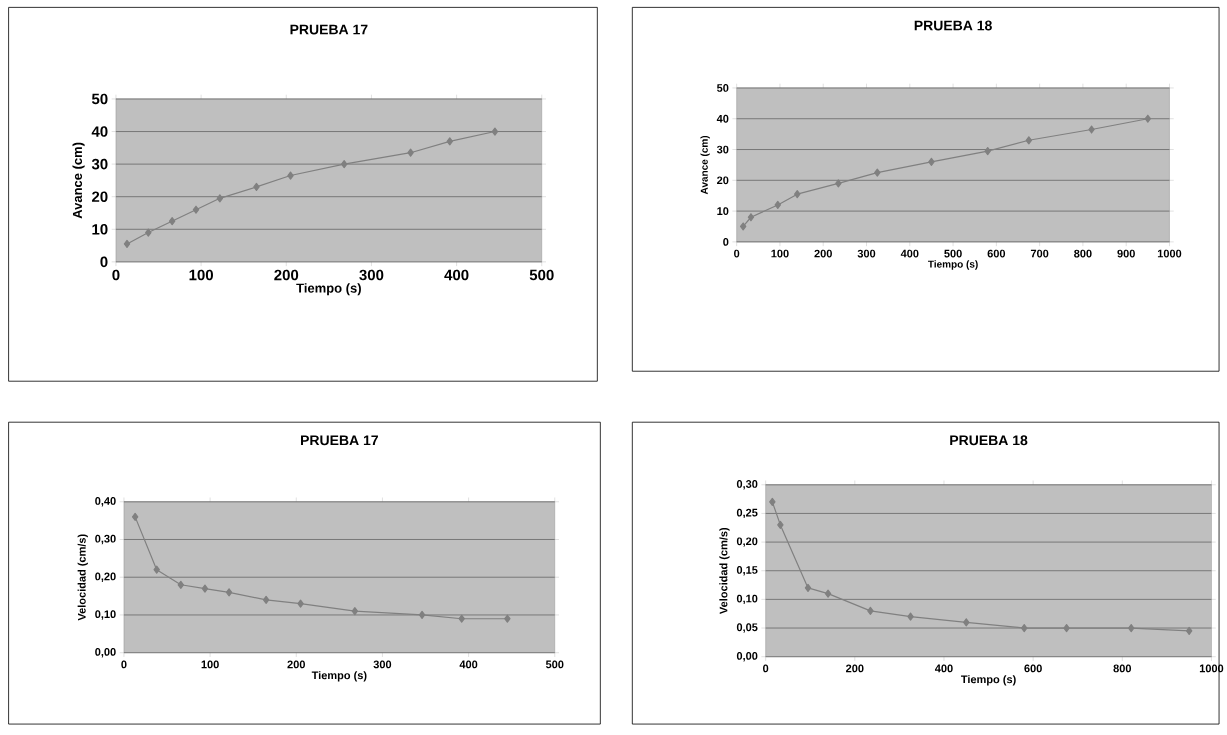 The width and height of the screenshot is (1227, 735). What do you see at coordinates (726, 242) in the screenshot?
I see `y-tick-label: 0` at bounding box center [726, 242].